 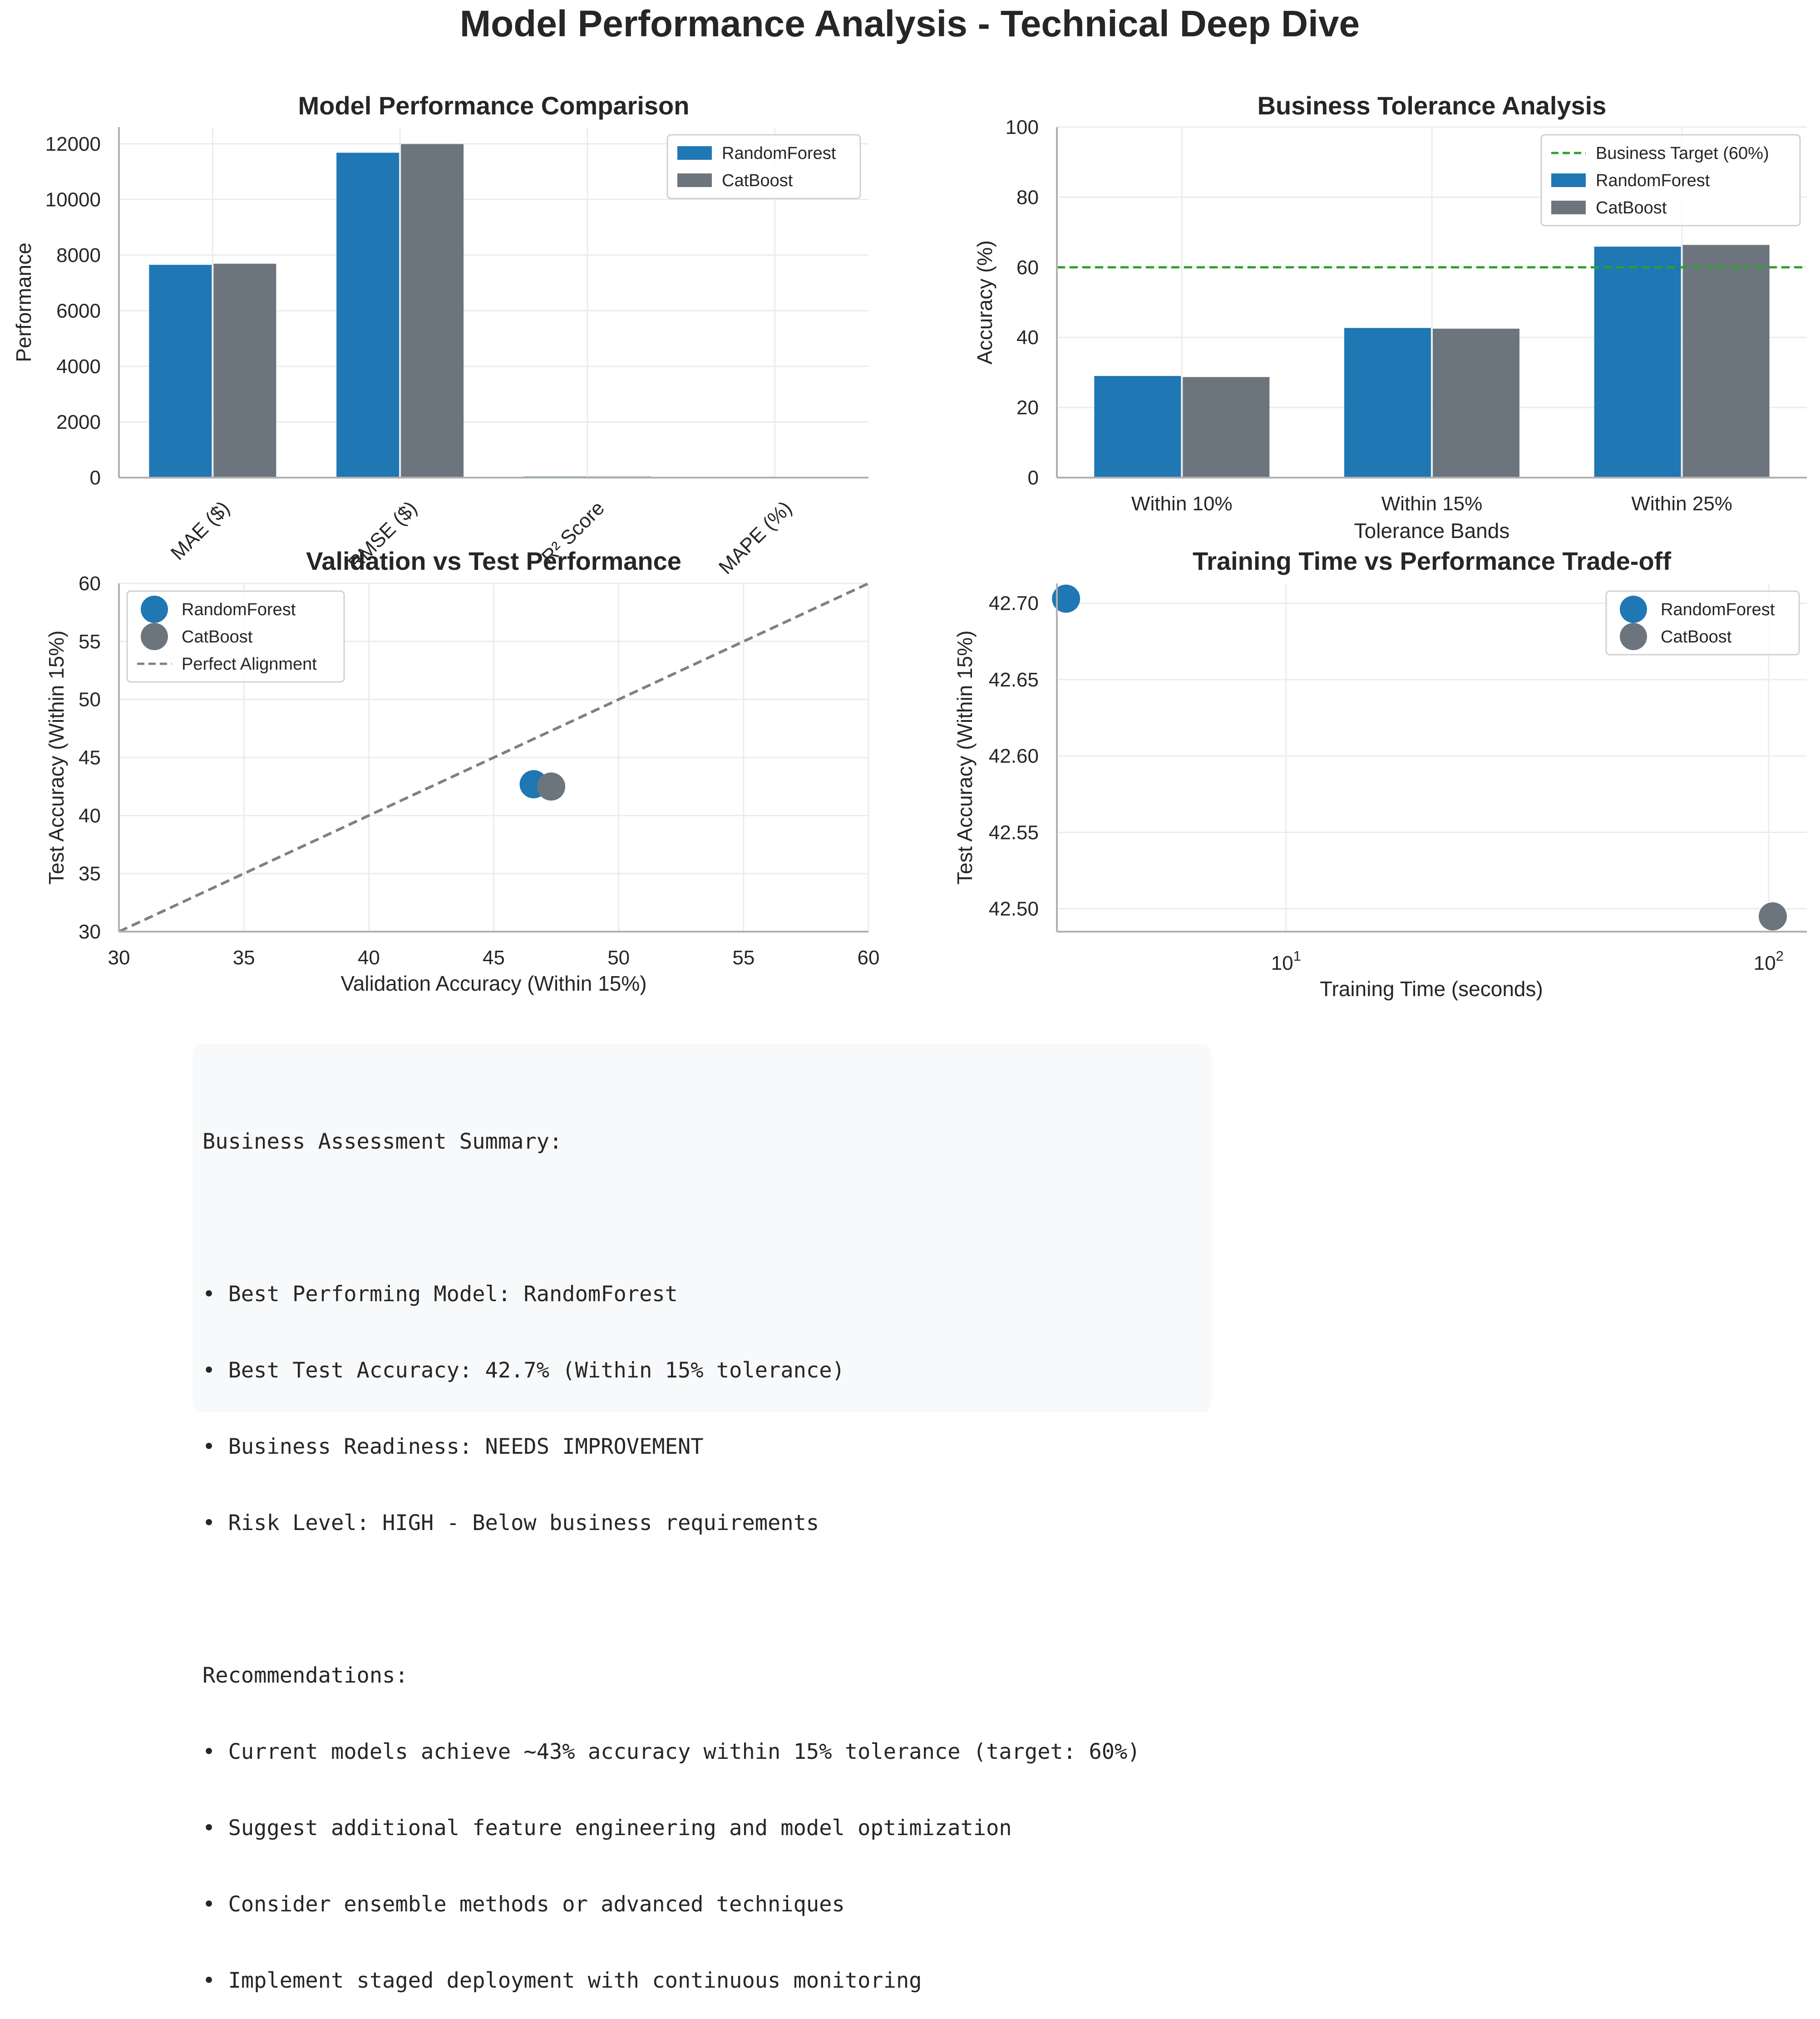 What do you see at coordinates (1028, 197) in the screenshot?
I see `y-tick-label: 80` at bounding box center [1028, 197].